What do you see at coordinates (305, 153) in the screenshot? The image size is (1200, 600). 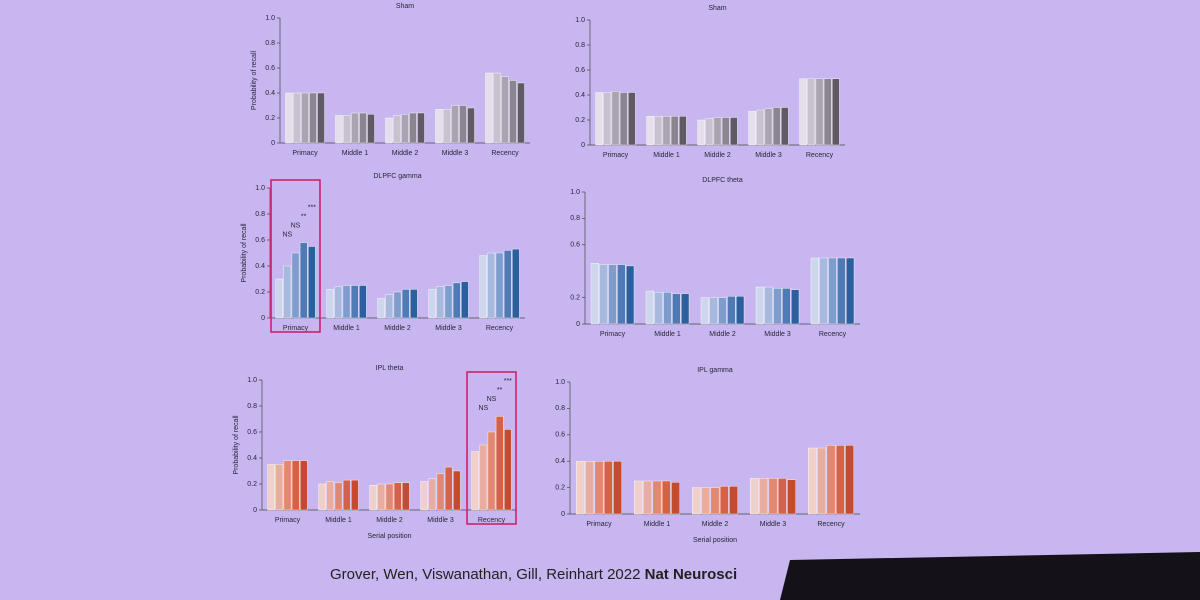 I see `x-tick-label: Primacy` at bounding box center [305, 153].